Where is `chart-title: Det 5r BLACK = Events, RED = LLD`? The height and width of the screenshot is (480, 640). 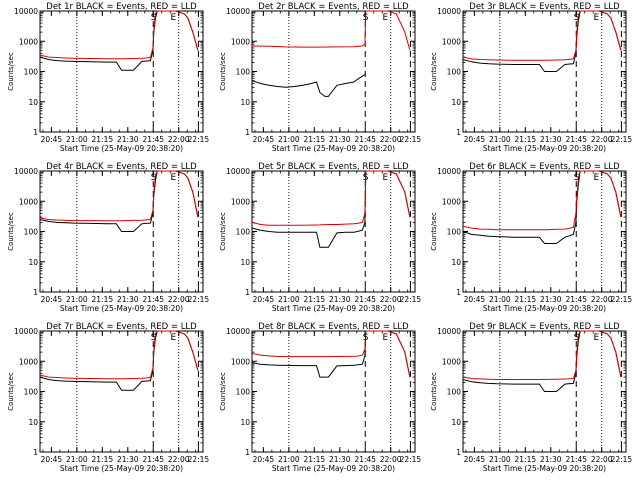
chart-title: Det 5r BLACK = Events, RED = LLD is located at coordinates (333, 167).